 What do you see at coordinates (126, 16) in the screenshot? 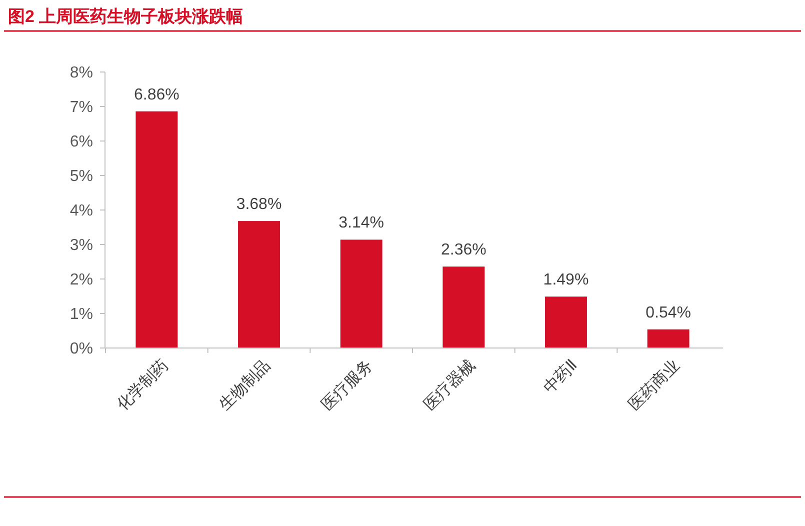
I see `chart-title: 图2 上周医药生物子板块涨跌幅` at bounding box center [126, 16].